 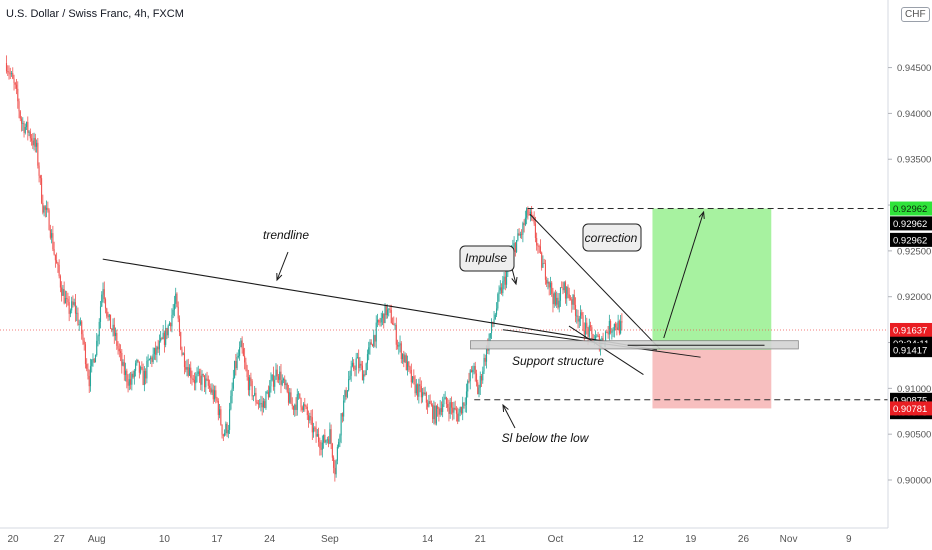 I want to click on price-badge: 0.91637, so click(x=911, y=329).